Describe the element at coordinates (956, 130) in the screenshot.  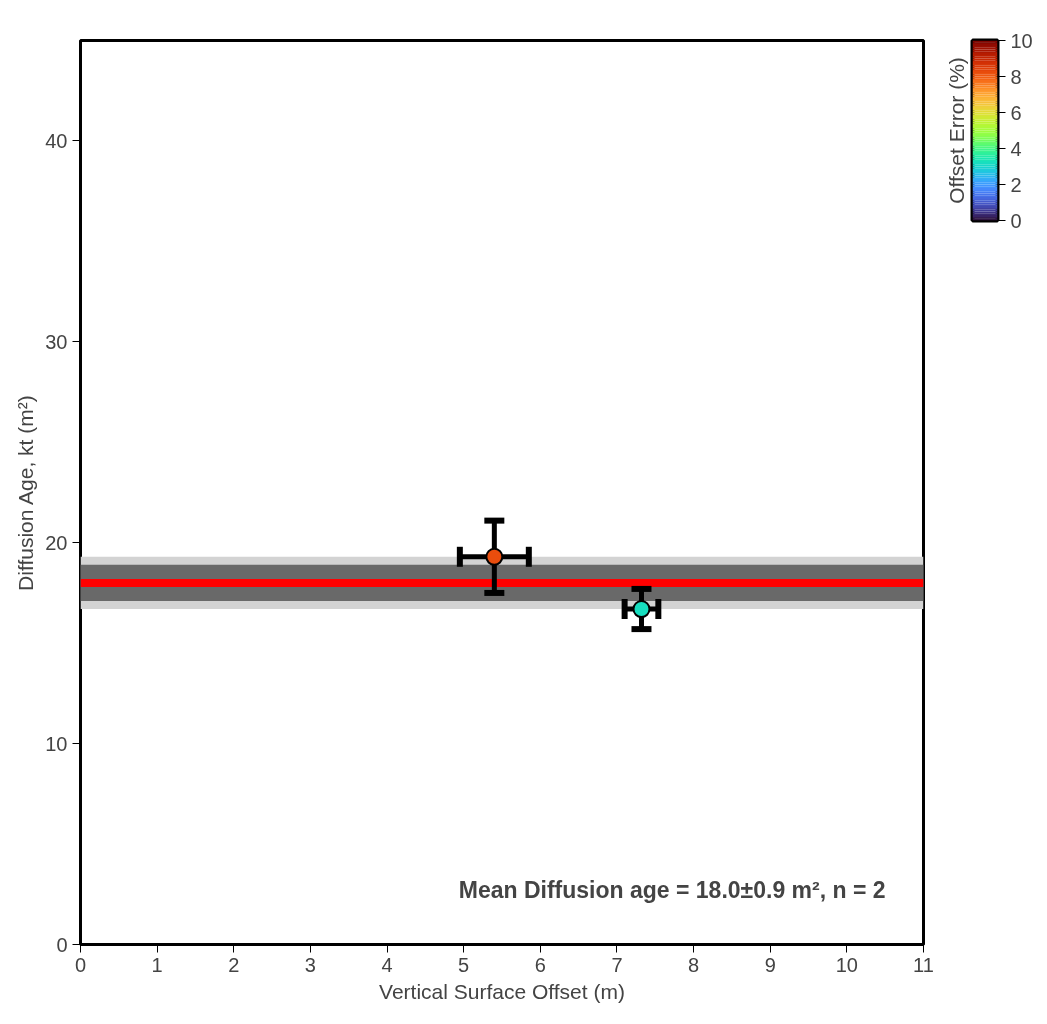
I see `color-bar-title: Offset Error (%)` at that location.